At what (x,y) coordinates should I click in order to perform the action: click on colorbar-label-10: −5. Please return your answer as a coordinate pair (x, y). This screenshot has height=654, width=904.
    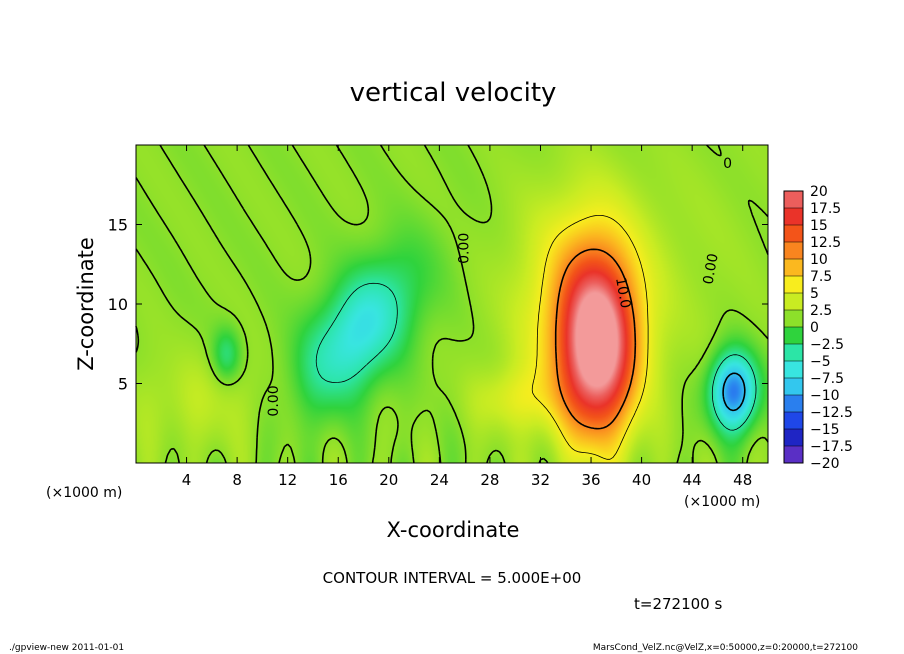
    Looking at the image, I should click on (820, 362).